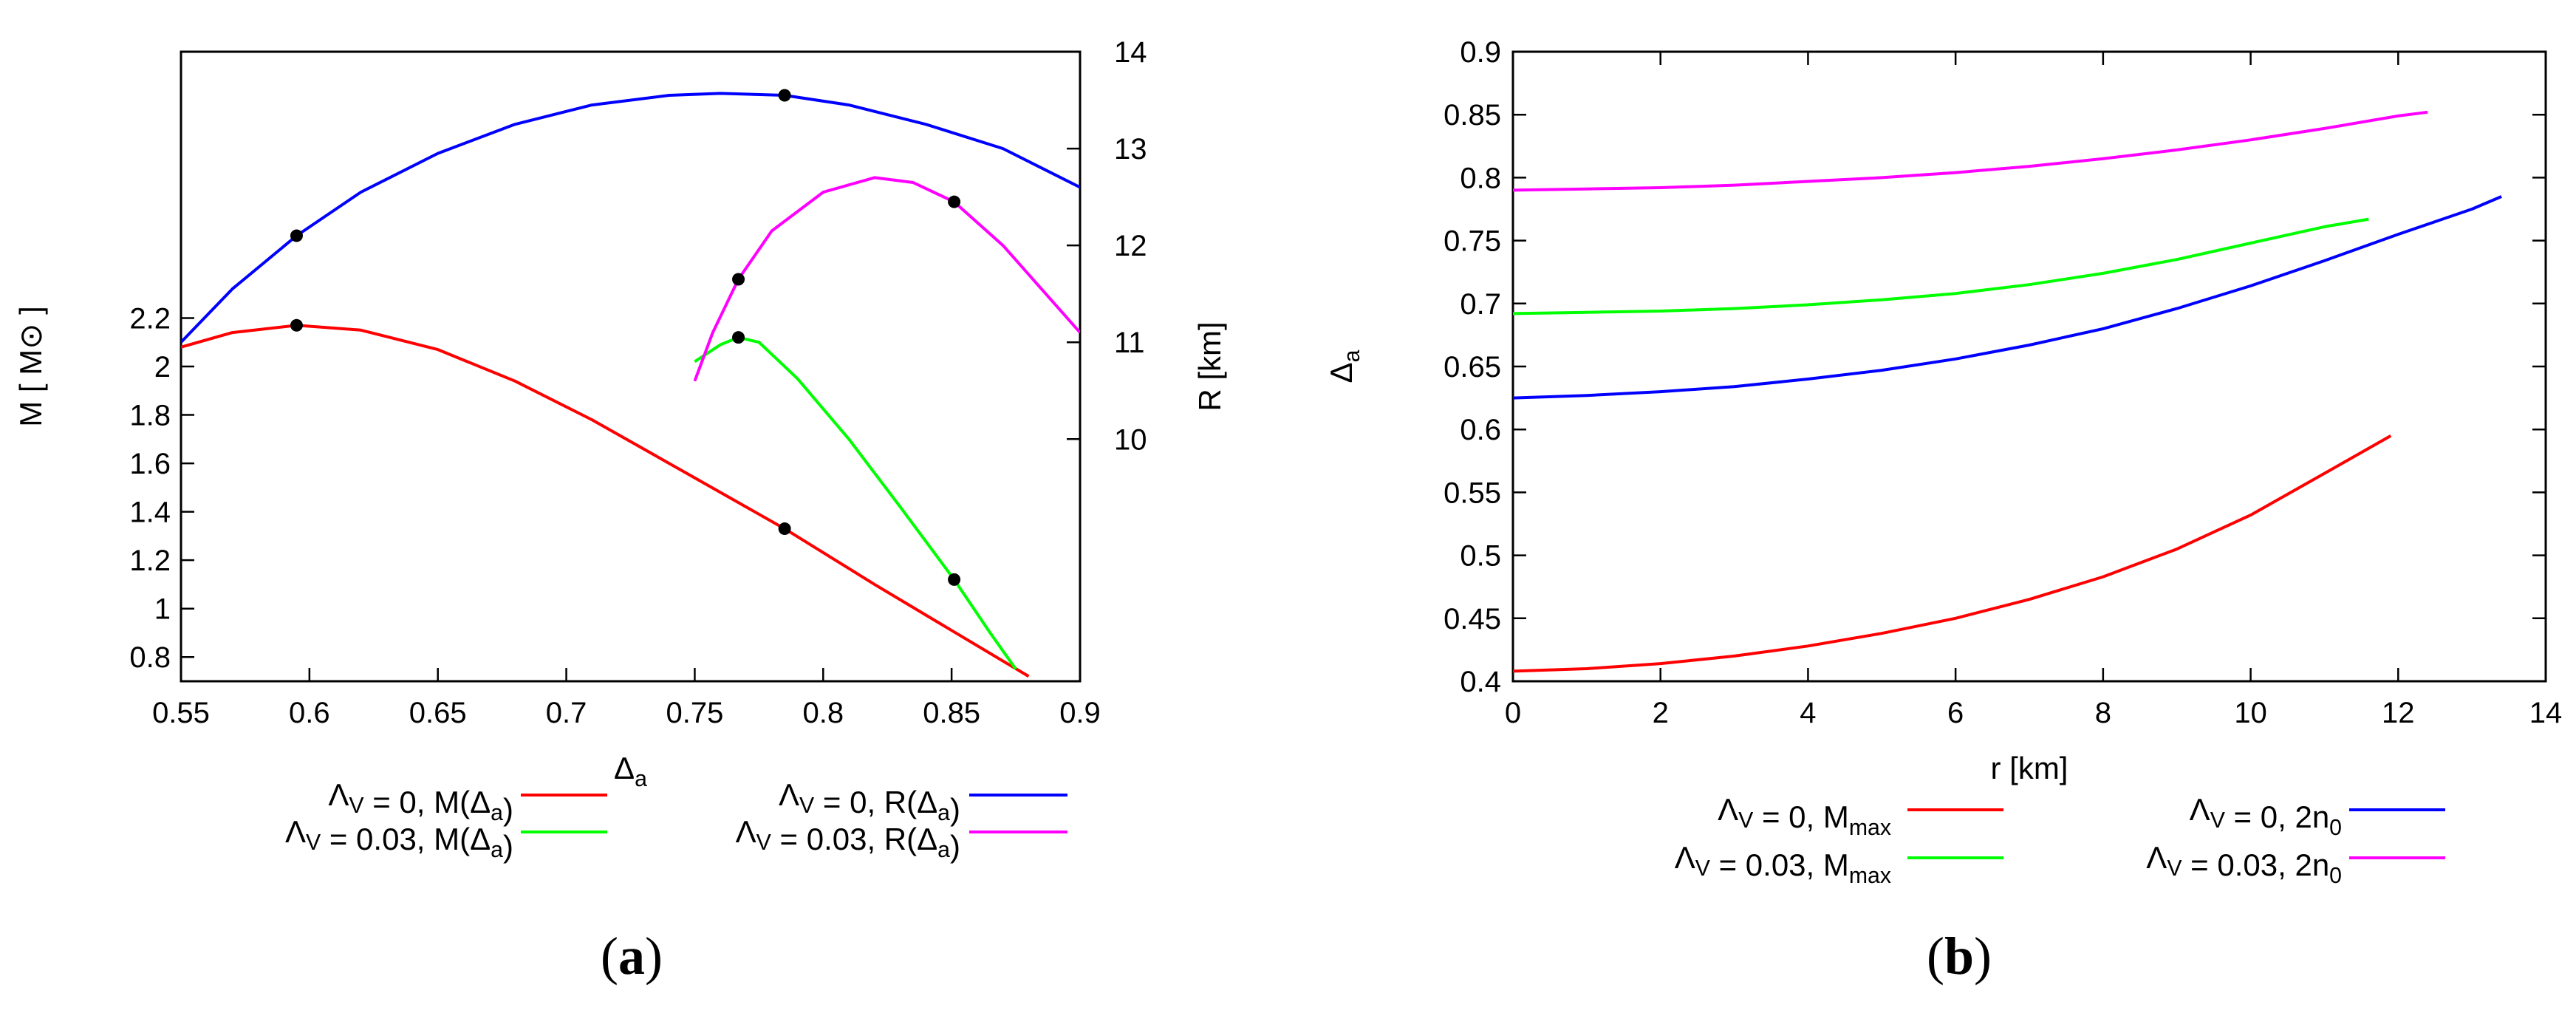 The height and width of the screenshot is (1013, 2576). What do you see at coordinates (1472, 619) in the screenshot?
I see `y-tick-label: 0.45` at bounding box center [1472, 619].